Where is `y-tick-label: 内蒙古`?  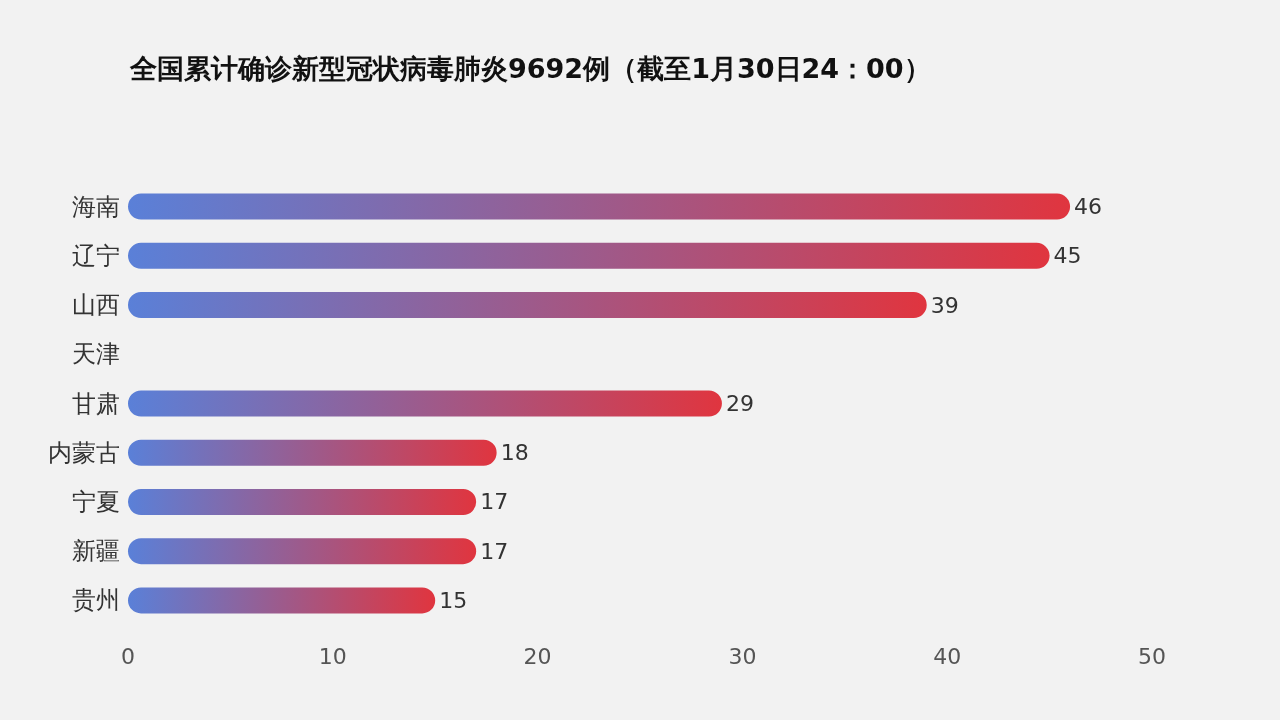 y-tick-label: 内蒙古 is located at coordinates (84, 452).